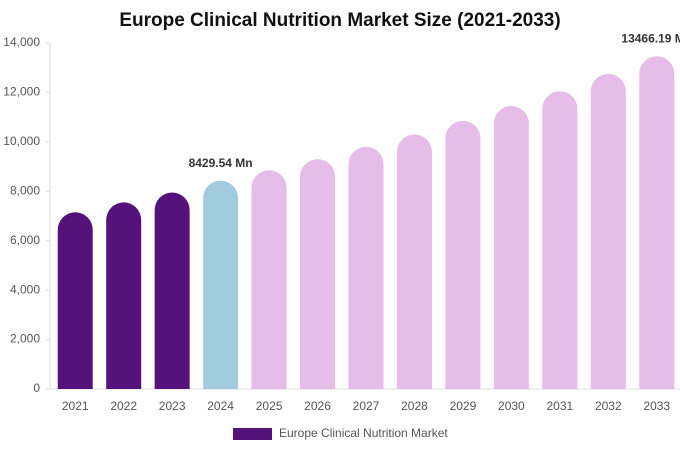 The image size is (680, 450). What do you see at coordinates (463, 406) in the screenshot?
I see `x-tick-label: 2029` at bounding box center [463, 406].